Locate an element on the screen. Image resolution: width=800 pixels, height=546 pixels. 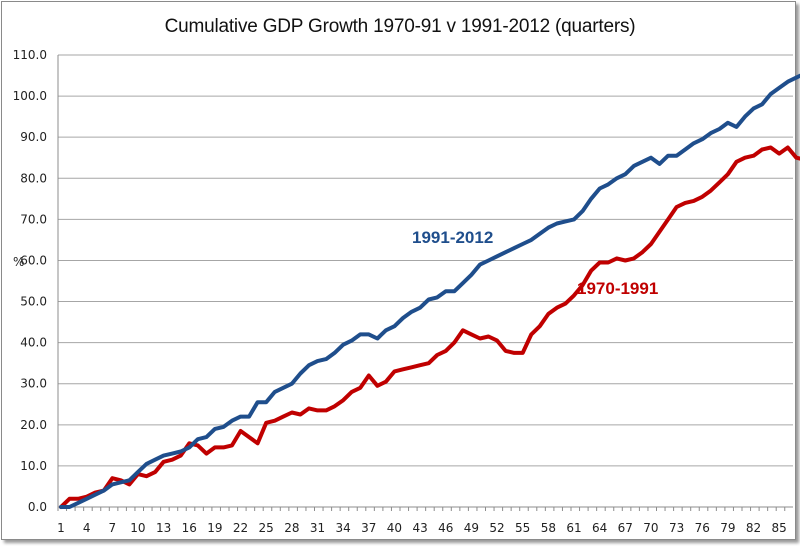
x-tick-label: 28 is located at coordinates (291, 528).